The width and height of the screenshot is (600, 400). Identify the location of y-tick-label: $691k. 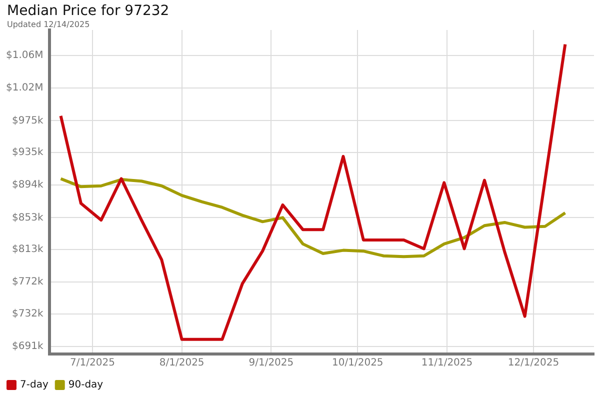
(28, 346).